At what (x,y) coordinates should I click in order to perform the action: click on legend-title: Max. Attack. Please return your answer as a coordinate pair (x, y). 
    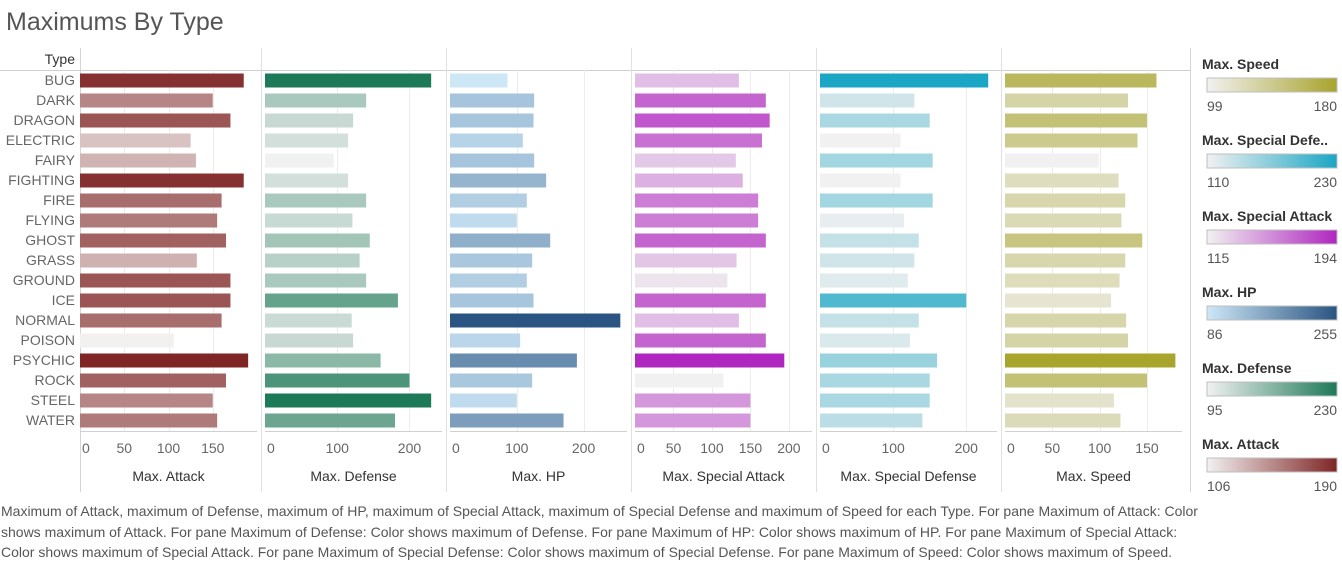
    Looking at the image, I should click on (1241, 444).